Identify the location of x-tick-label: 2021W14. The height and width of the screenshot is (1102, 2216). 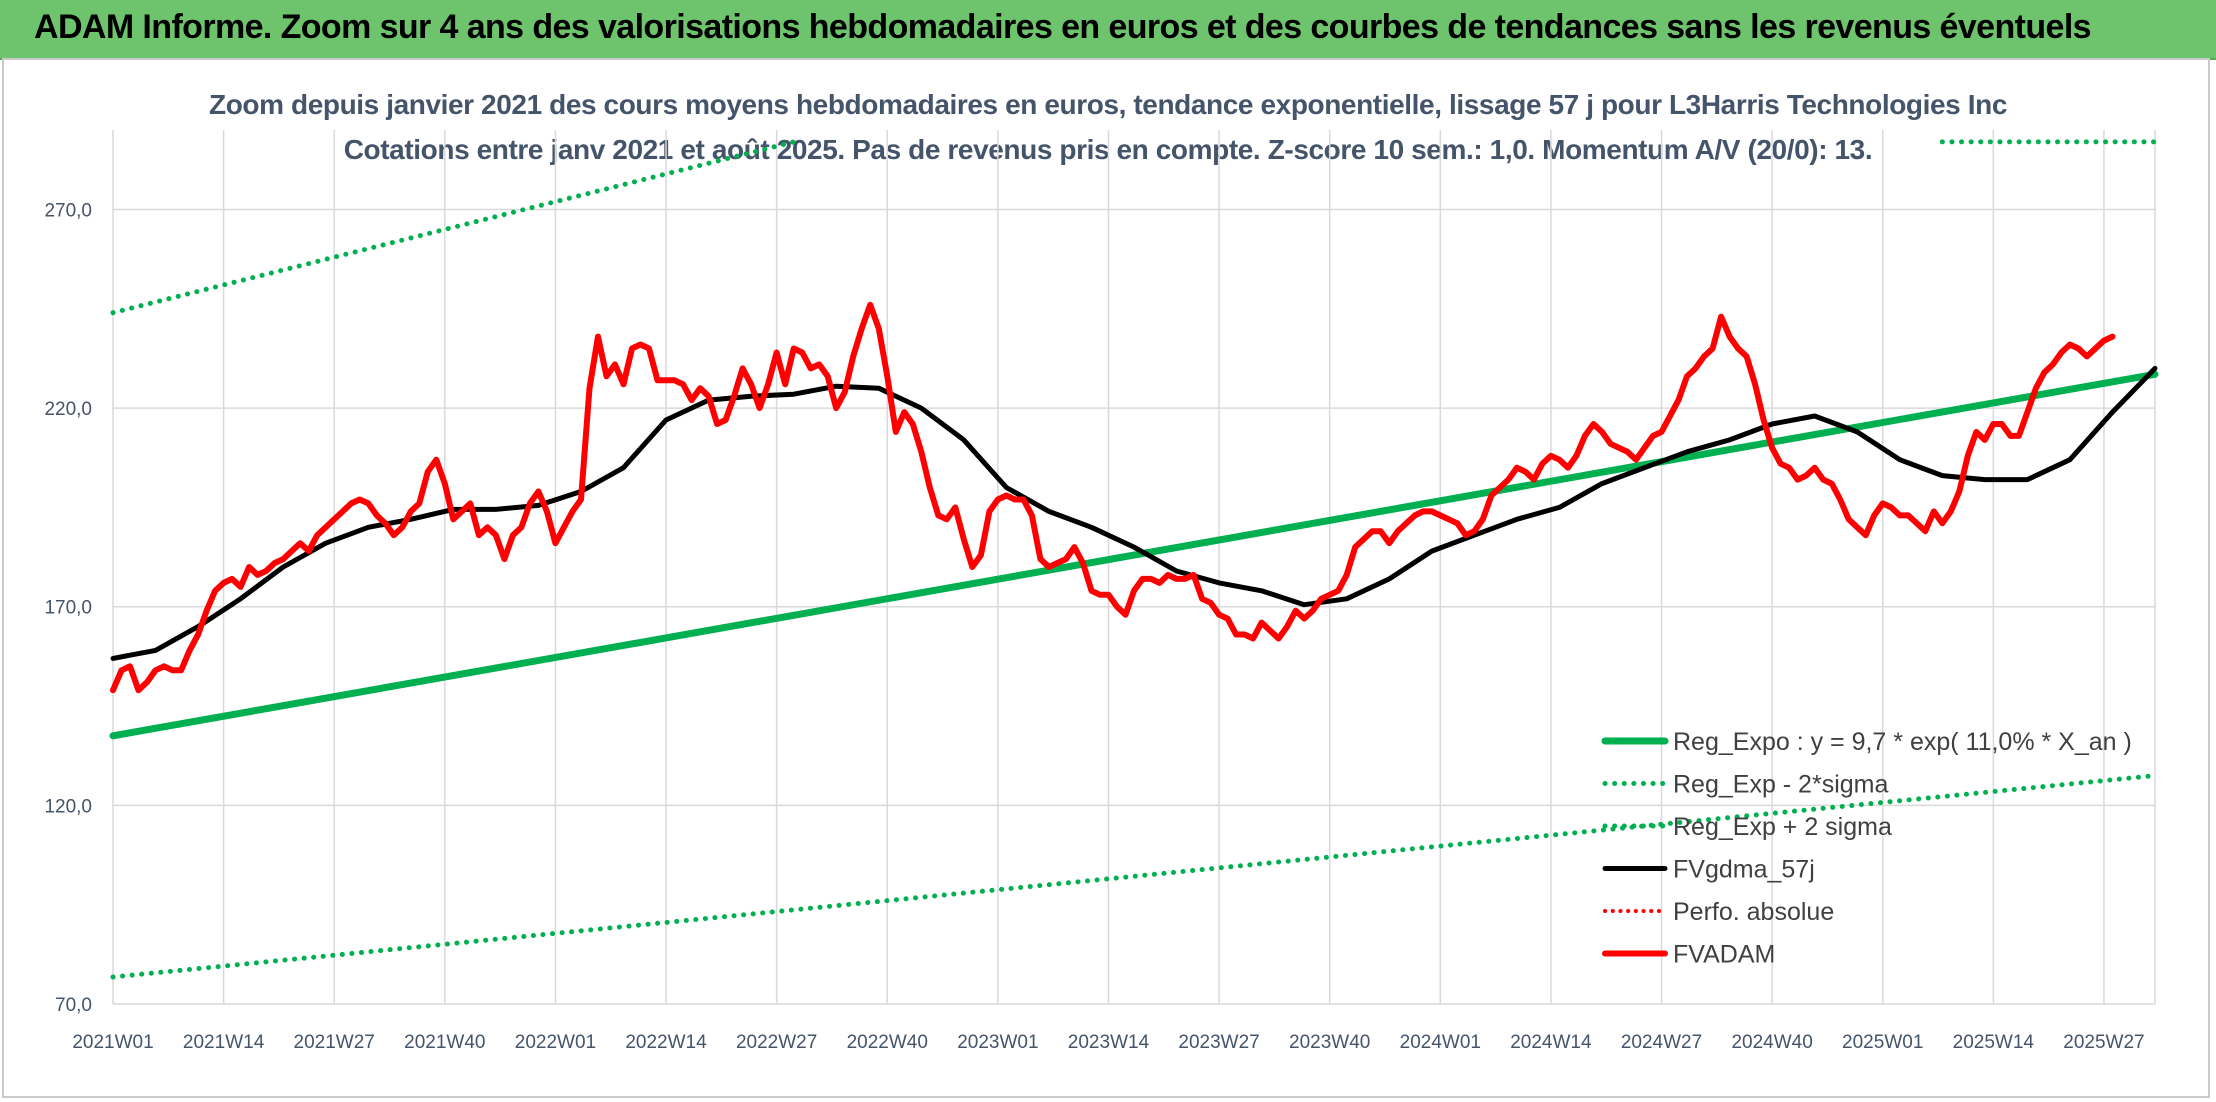
(224, 1042).